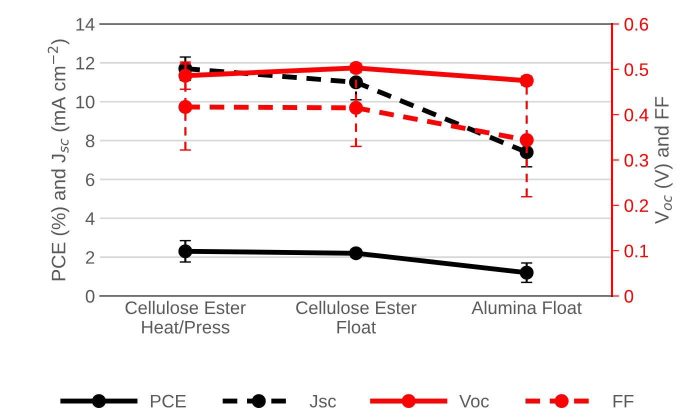 The width and height of the screenshot is (697, 419). What do you see at coordinates (85, 24) in the screenshot?
I see `y-tick-label: 14` at bounding box center [85, 24].